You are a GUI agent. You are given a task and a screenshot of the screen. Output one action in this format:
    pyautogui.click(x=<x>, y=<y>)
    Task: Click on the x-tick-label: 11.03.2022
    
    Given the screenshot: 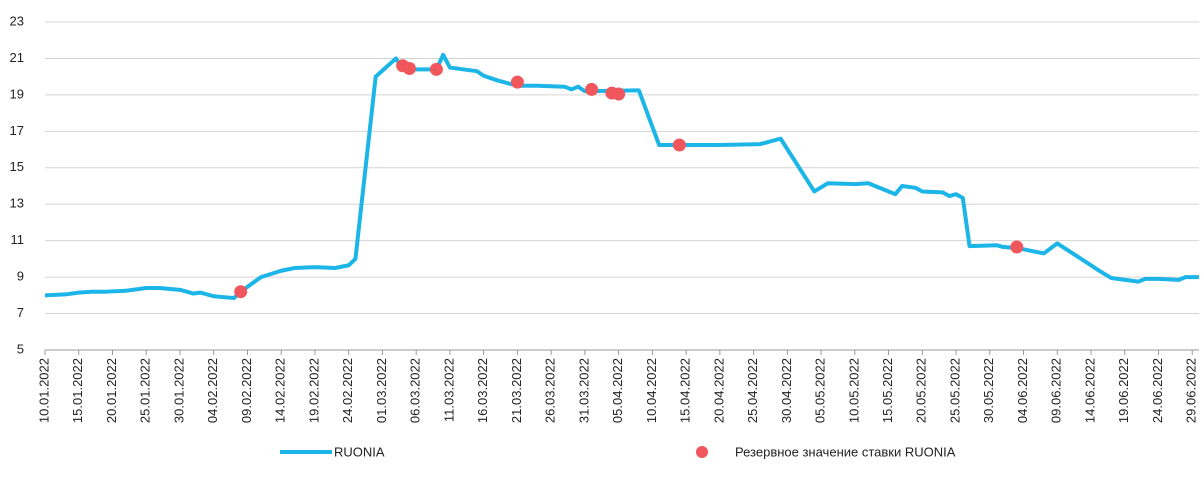 What is the action you would take?
    pyautogui.click(x=448, y=390)
    